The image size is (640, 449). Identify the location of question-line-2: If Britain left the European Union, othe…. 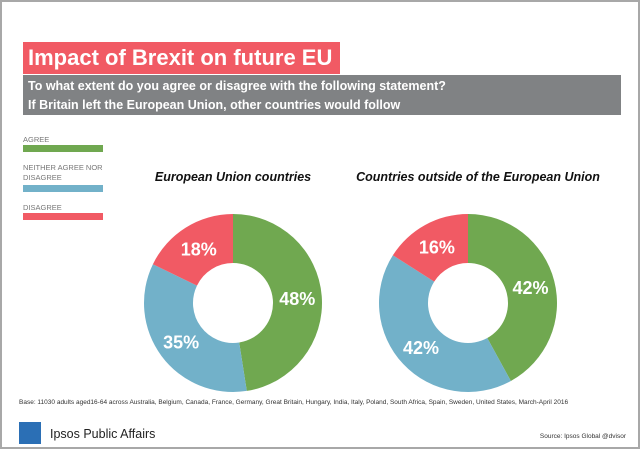
(214, 105).